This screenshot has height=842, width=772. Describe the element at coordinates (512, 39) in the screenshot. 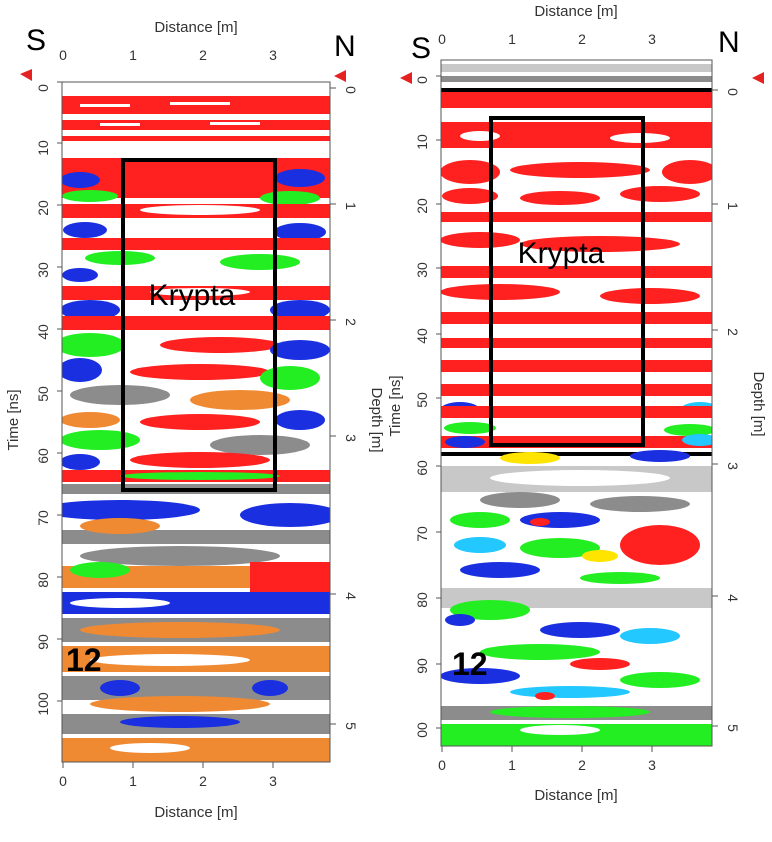

I see `right-top-distance-tick: 1` at that location.